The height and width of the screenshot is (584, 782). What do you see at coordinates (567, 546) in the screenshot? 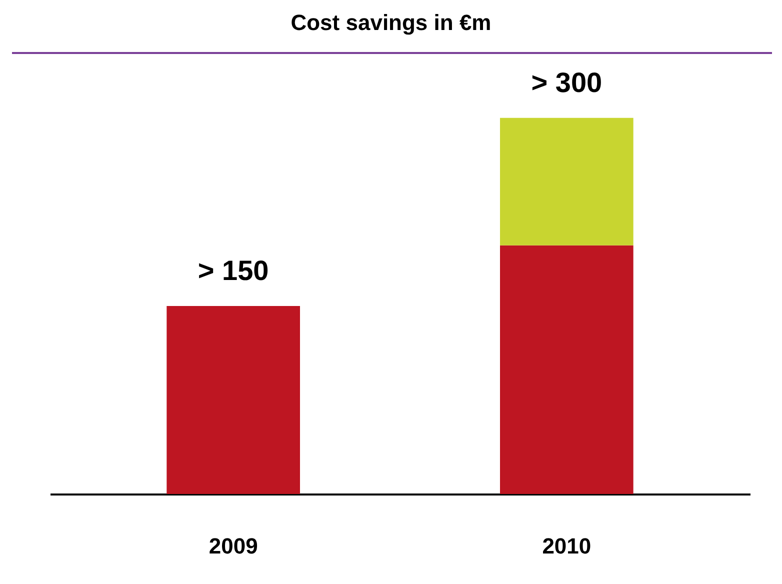
I see `x-tick-label: 2010` at bounding box center [567, 546].